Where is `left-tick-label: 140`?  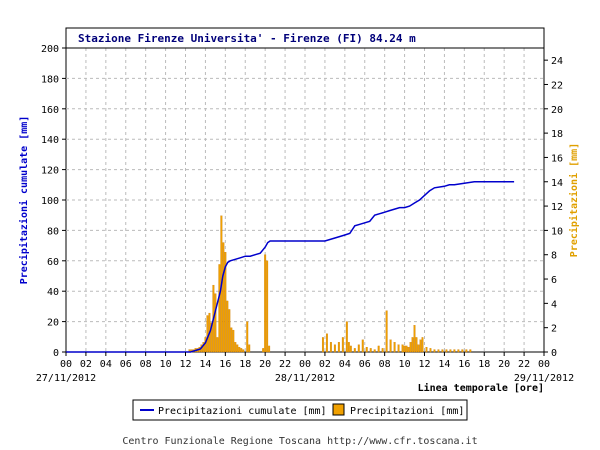 left-tick-label: 140 is located at coordinates (50, 140).